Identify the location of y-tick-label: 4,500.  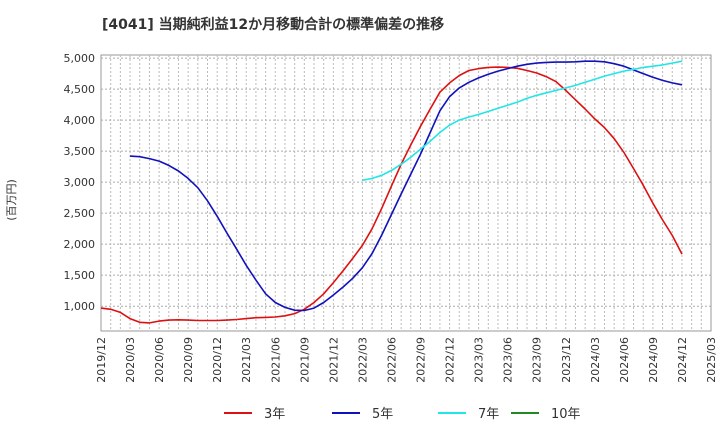
(80, 89).